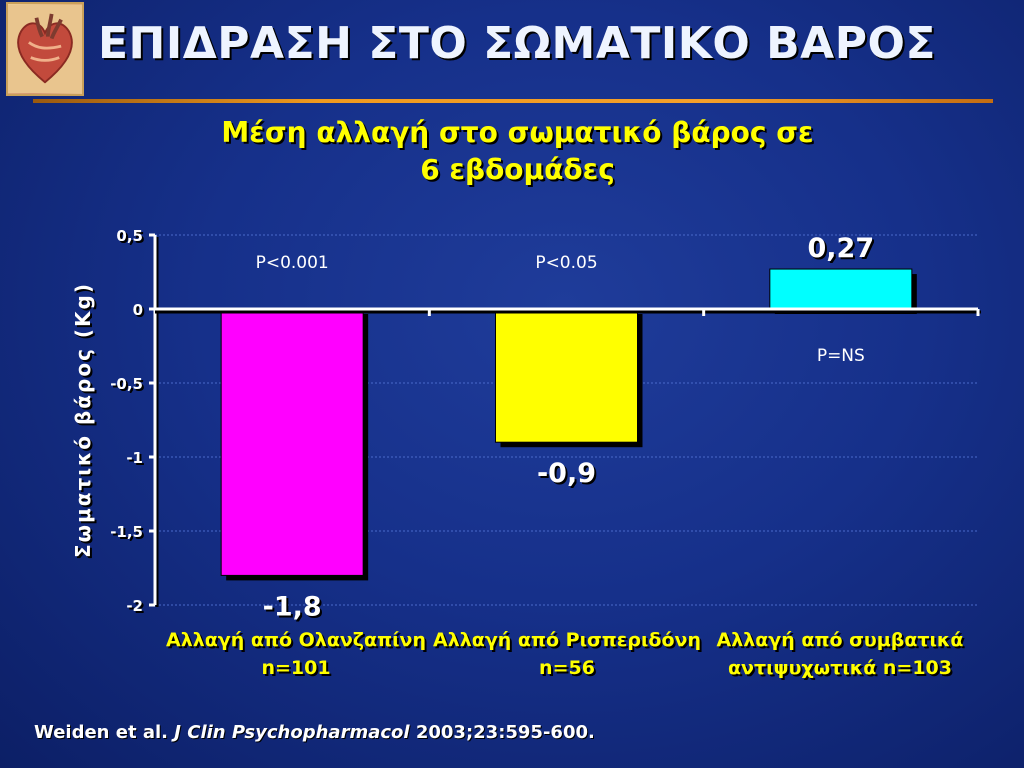  What do you see at coordinates (567, 654) in the screenshot?
I see `category-label-risperidone: Αλλαγή από Ρισπεριδόνη n=56` at bounding box center [567, 654].